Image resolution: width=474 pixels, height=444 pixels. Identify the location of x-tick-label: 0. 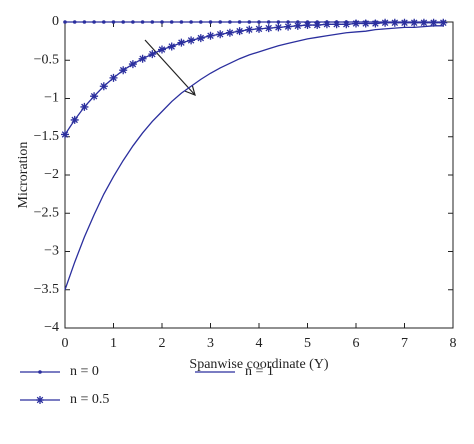
(65, 343).